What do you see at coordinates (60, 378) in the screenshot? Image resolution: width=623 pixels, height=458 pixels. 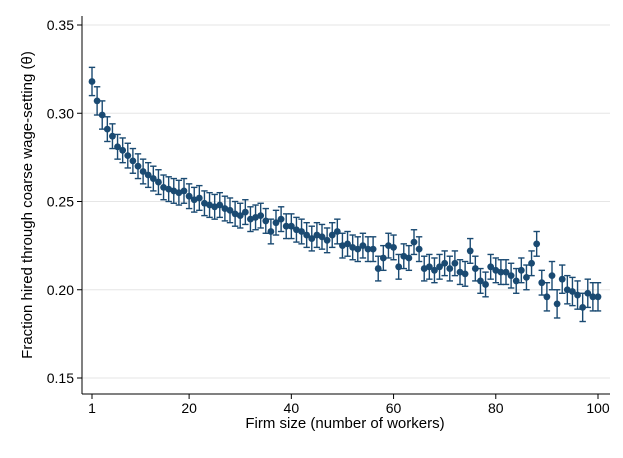 I see `y-tick-label: 0.15` at bounding box center [60, 378].